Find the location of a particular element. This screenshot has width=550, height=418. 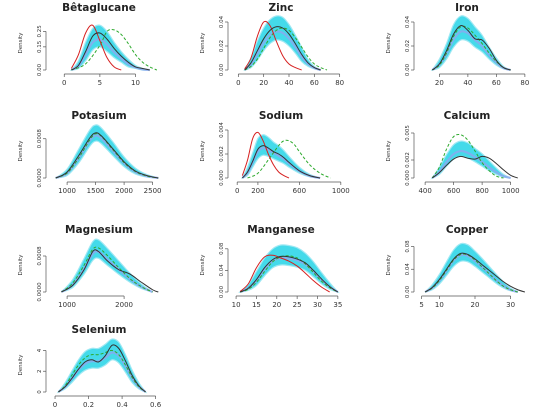

panel-zinc: Zinc Density 0 20 40 60 80 0.00 0.02 0.04 is located at coordinates (273, 46).